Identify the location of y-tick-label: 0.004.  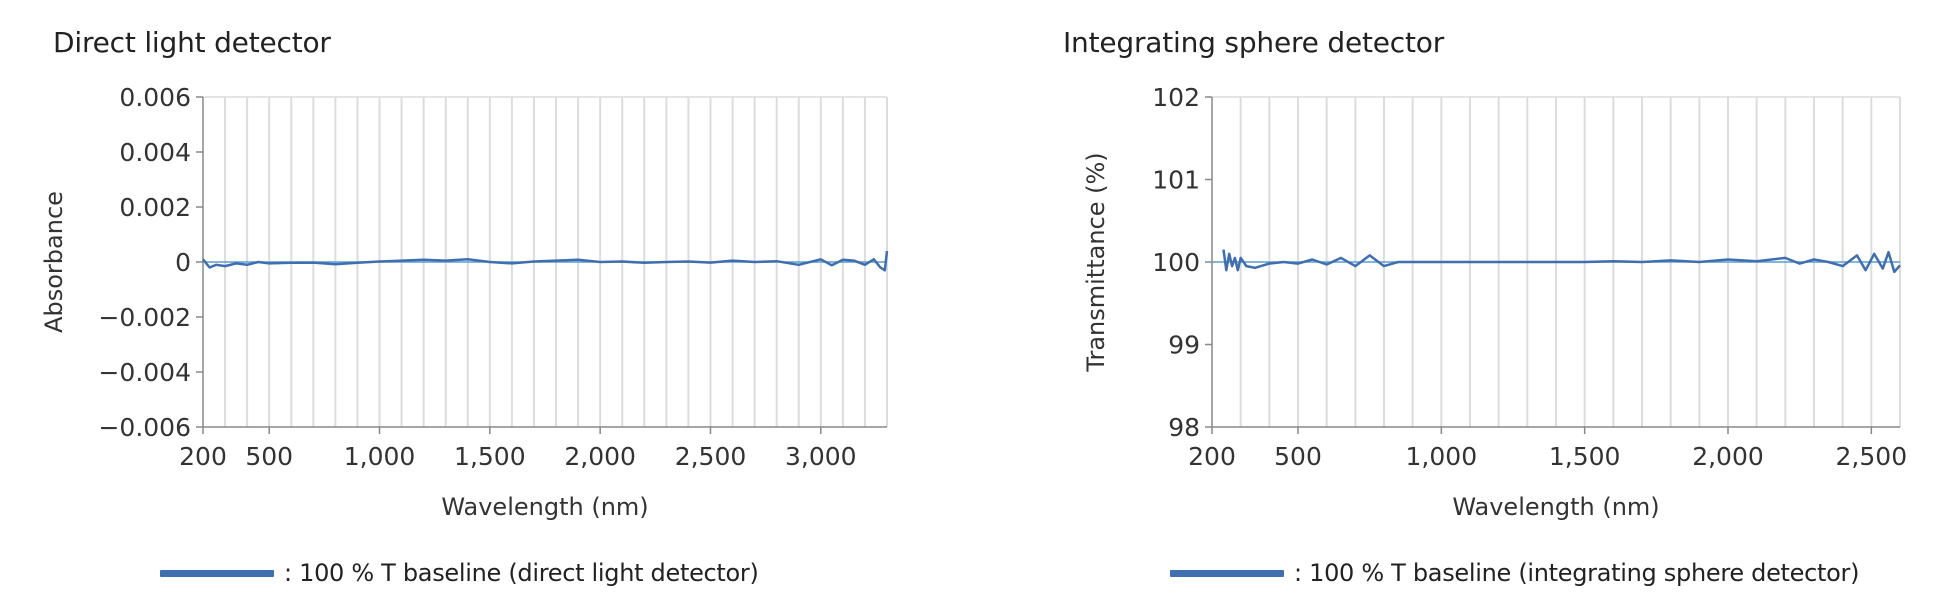
(155, 152).